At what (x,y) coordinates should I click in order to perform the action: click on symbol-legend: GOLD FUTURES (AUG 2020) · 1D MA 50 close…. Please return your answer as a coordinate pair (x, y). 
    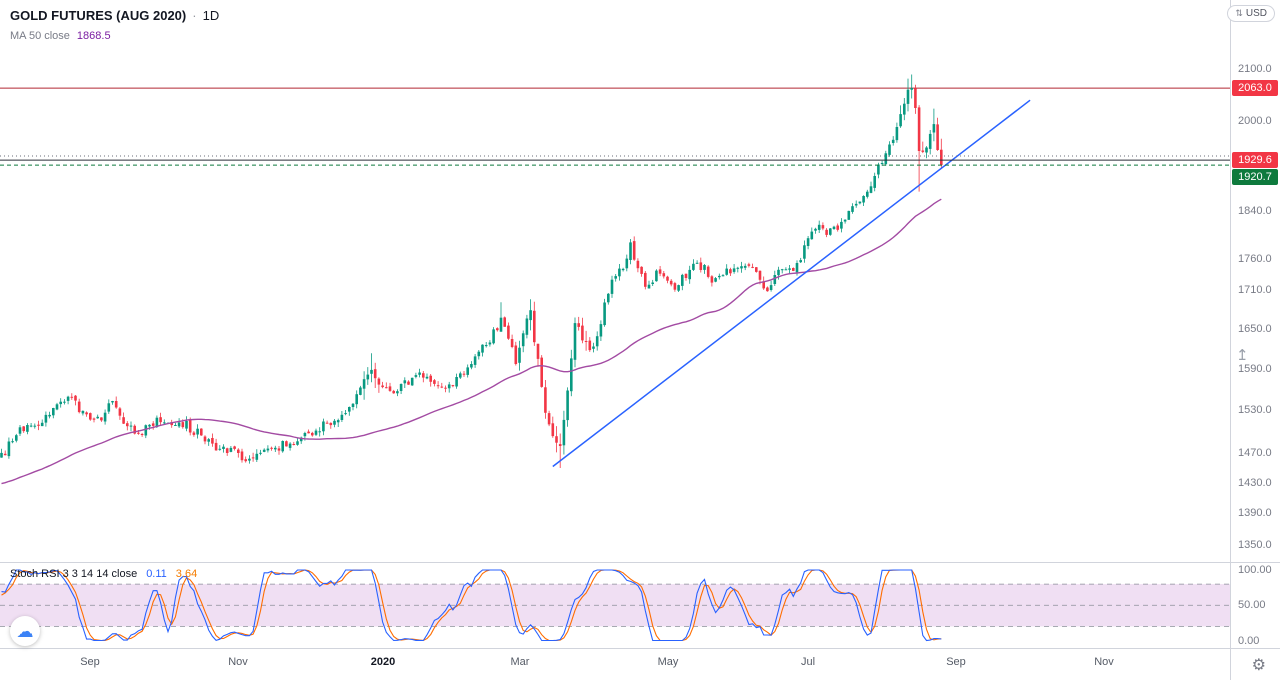
    Looking at the image, I should click on (114, 25).